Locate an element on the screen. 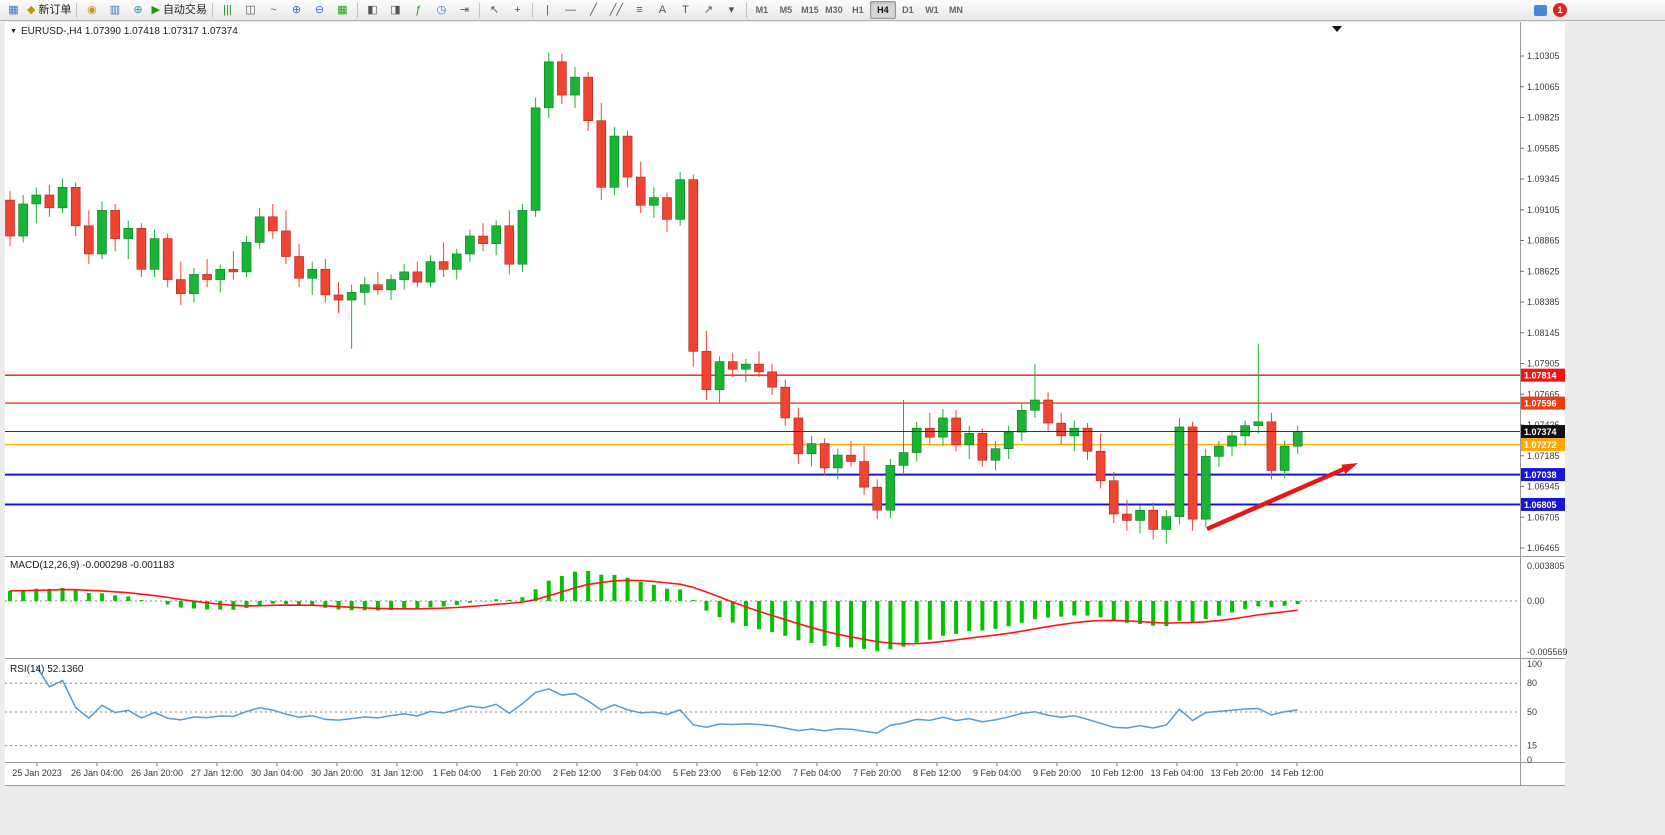  time-tick: 6 Feb 12:00 is located at coordinates (757, 773).